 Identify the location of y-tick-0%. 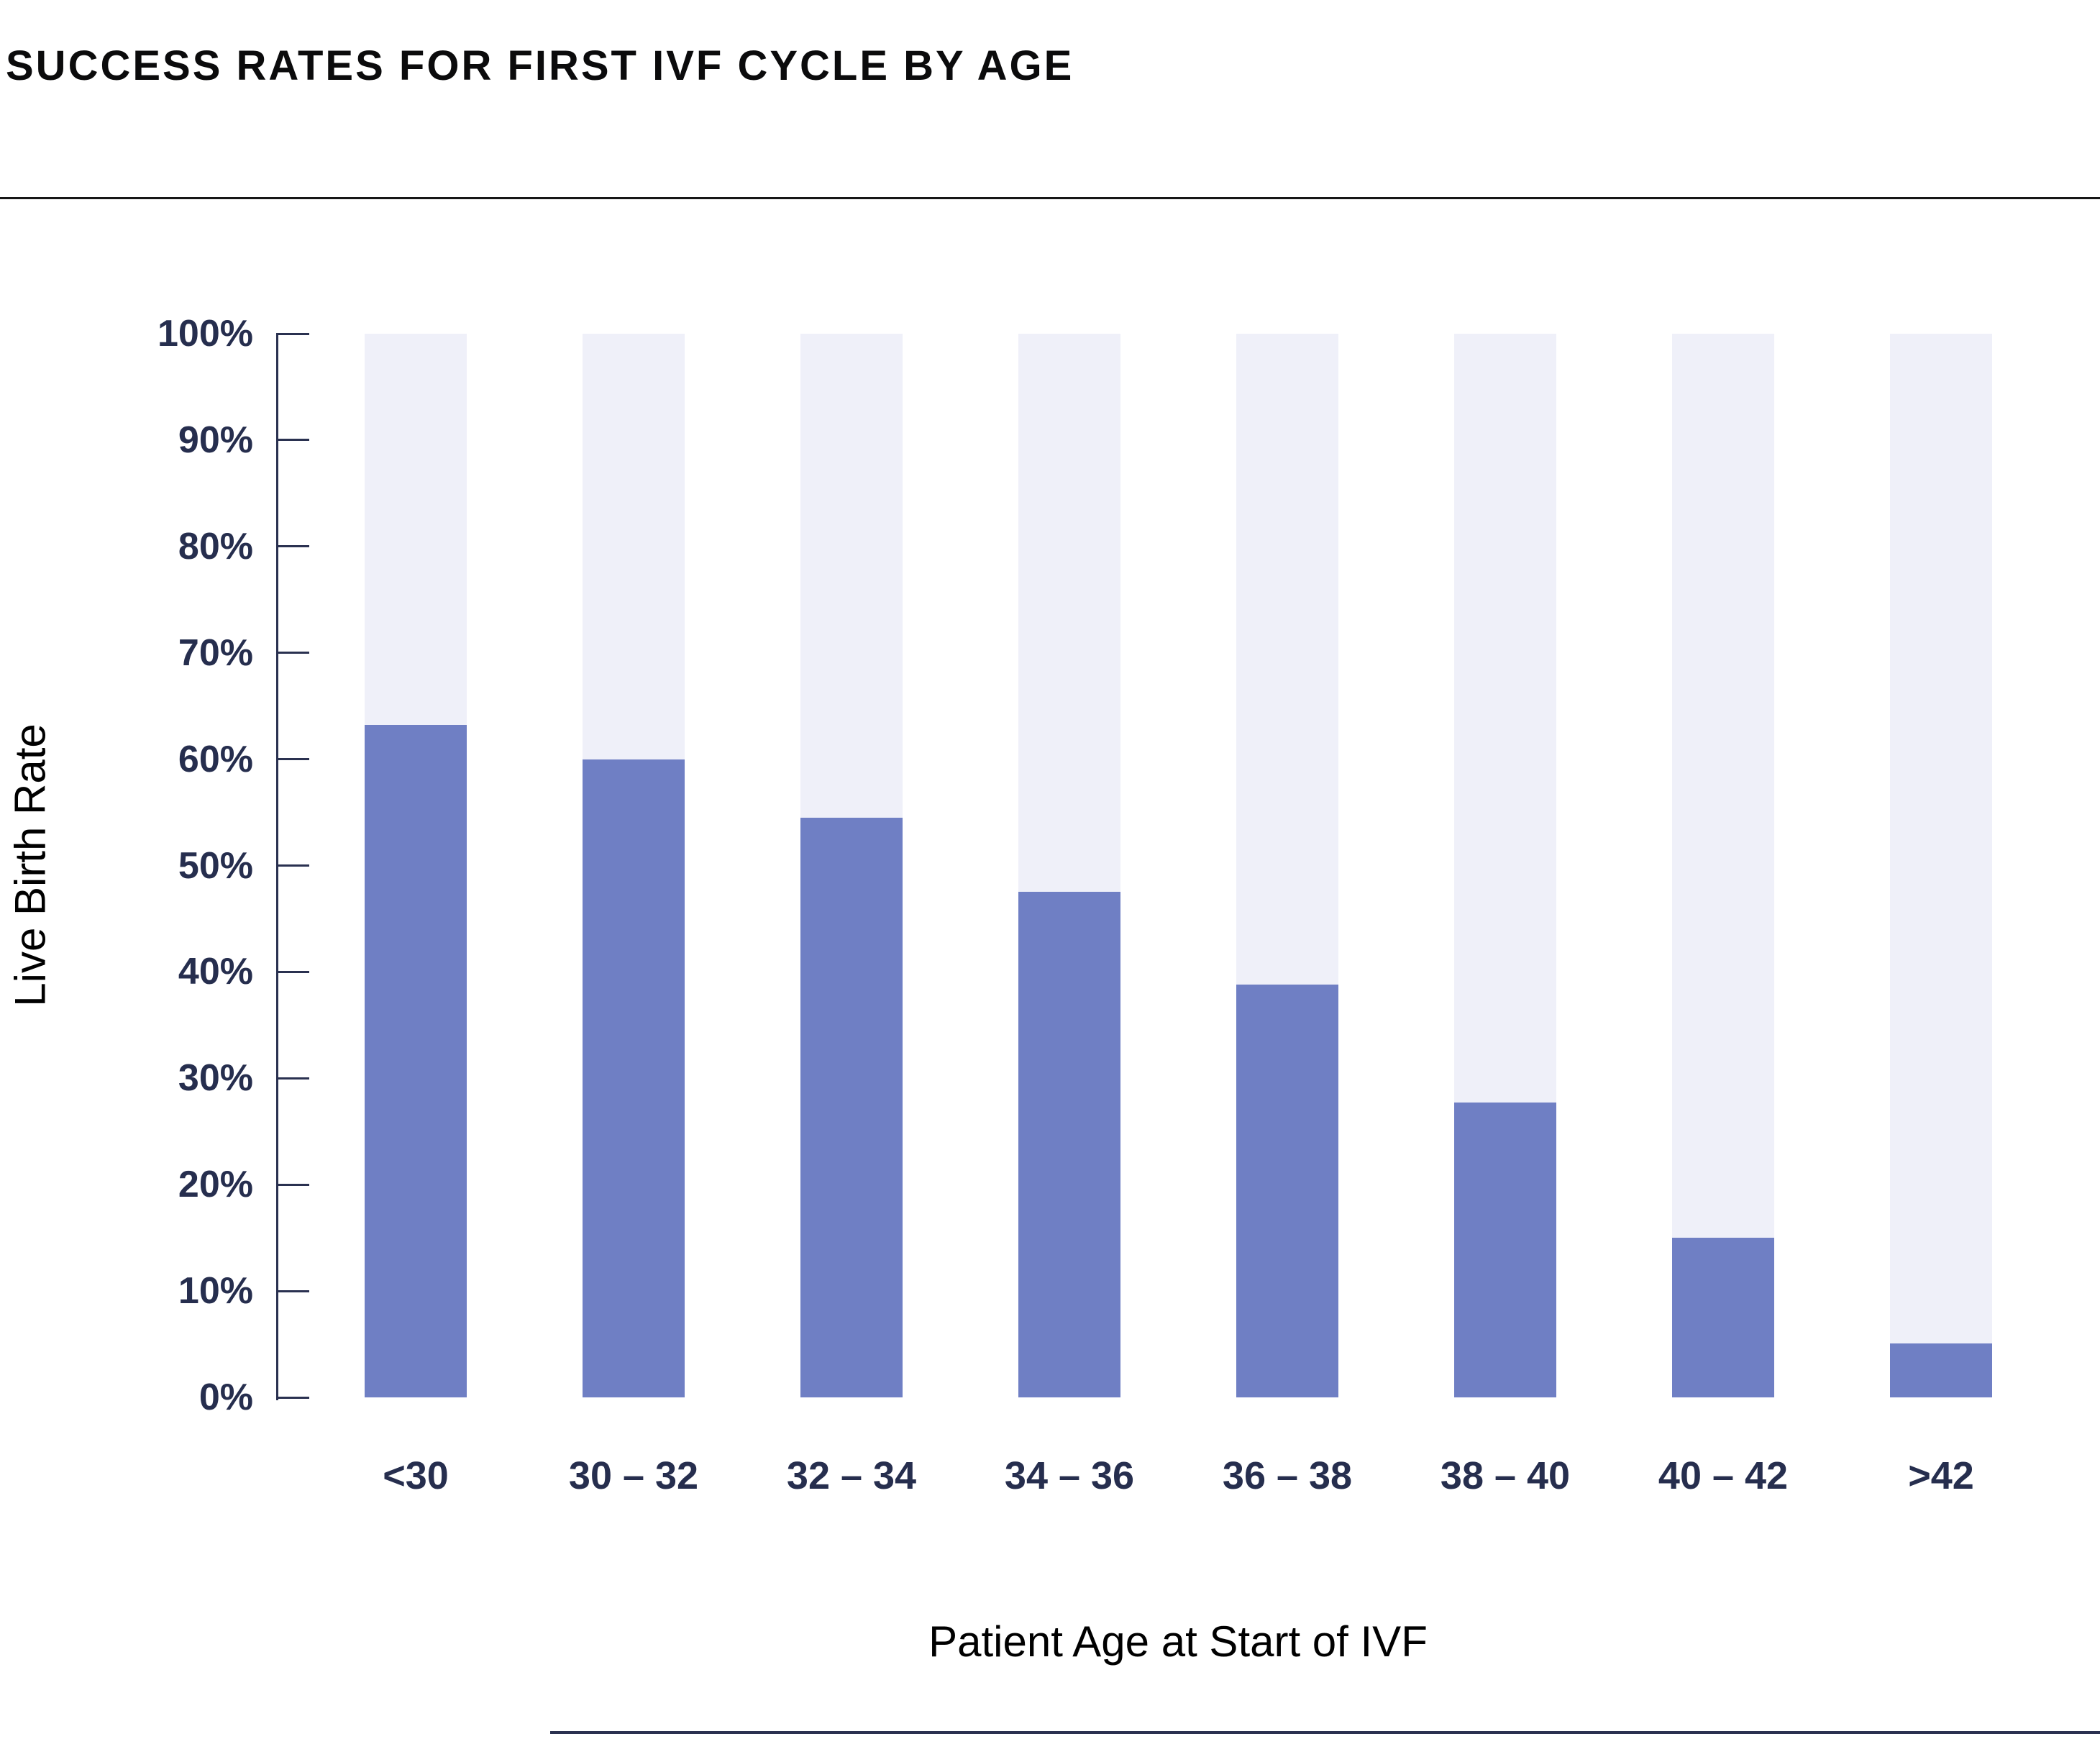
(292, 1397).